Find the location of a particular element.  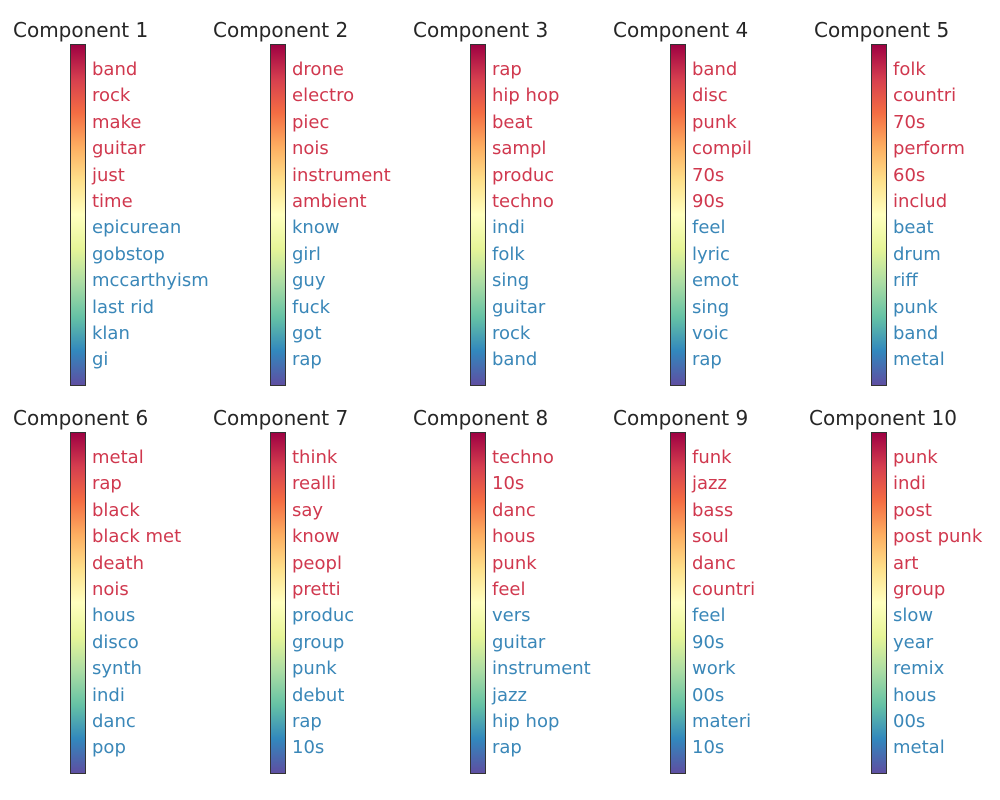

positive-term: produc is located at coordinates (523, 175).